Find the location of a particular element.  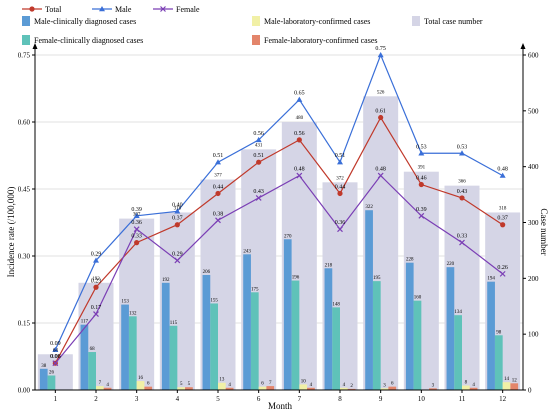

y-left-tick-label-1: 0.15 is located at coordinates (24, 324).